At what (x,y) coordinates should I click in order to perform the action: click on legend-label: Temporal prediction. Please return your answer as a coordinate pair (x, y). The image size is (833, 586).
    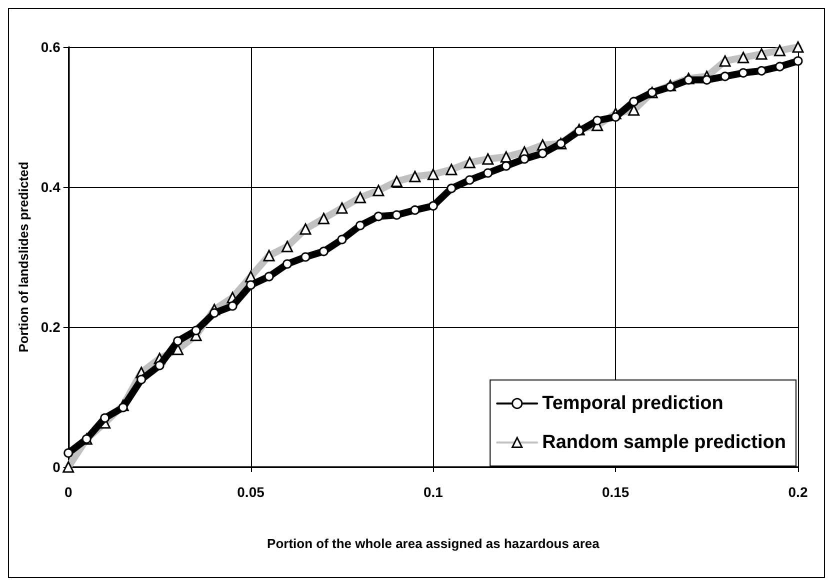
    Looking at the image, I should click on (633, 403).